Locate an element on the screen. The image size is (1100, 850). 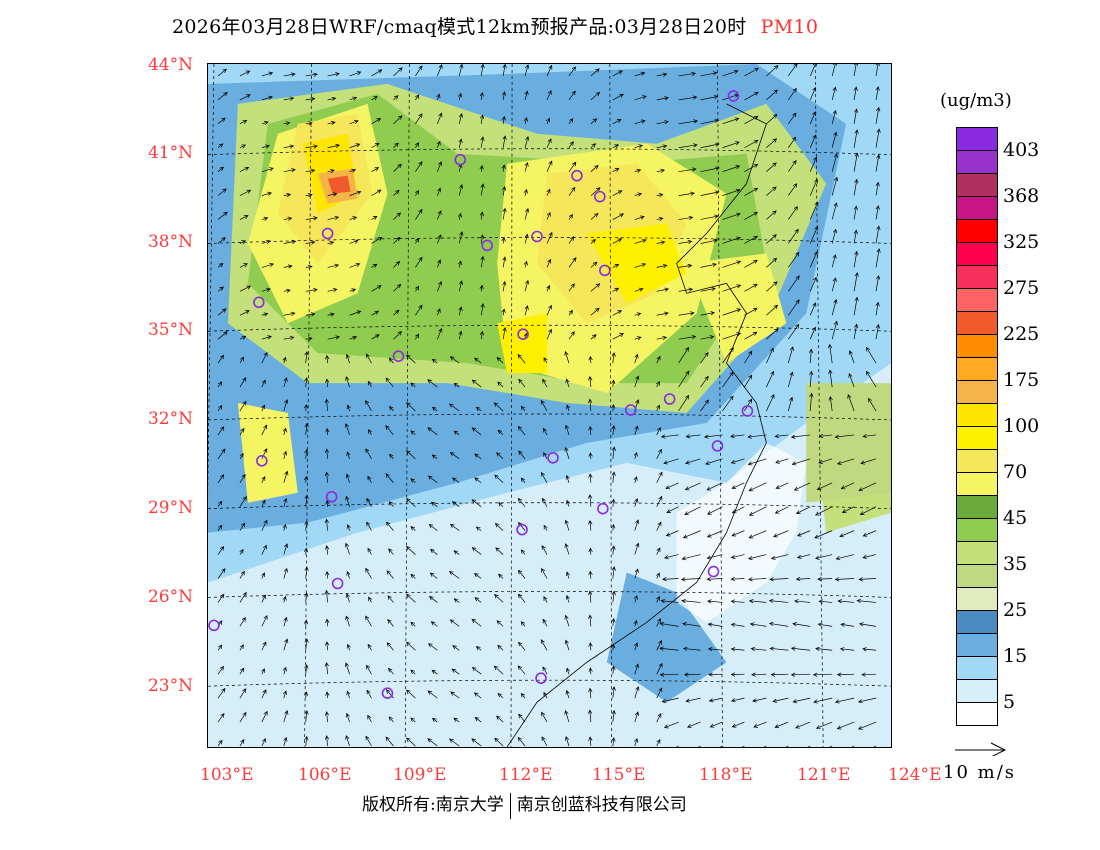
variable-label: PM10 is located at coordinates (789, 27).